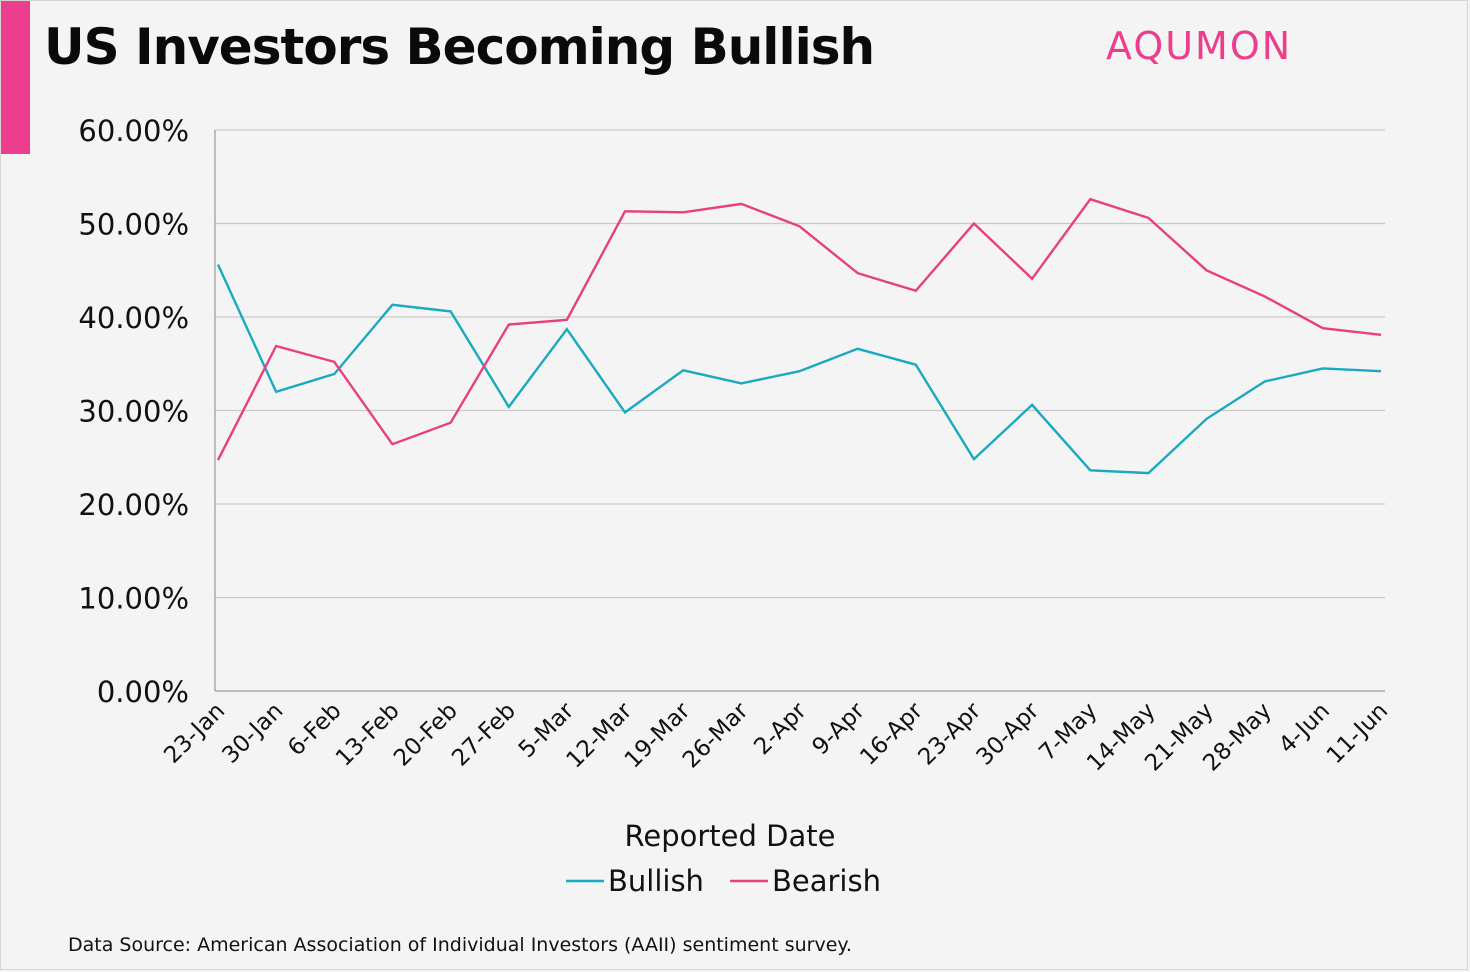 This screenshot has width=1470, height=972. Describe the element at coordinates (656, 881) in the screenshot. I see `legend-label-bullish: Bullish` at that location.